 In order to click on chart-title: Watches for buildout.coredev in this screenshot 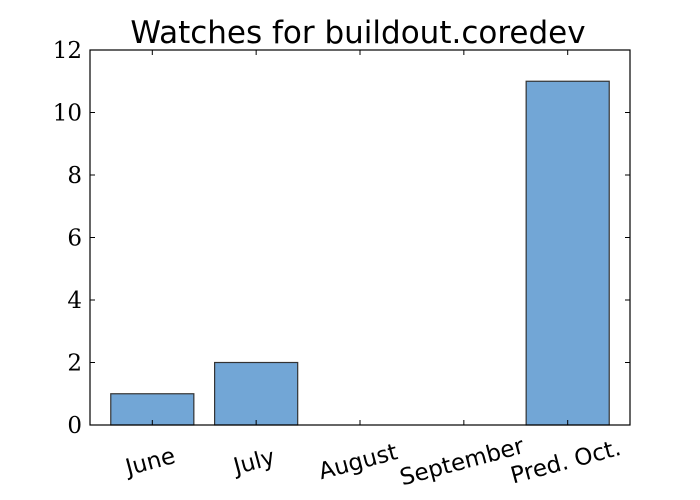, I will do `click(357, 33)`.